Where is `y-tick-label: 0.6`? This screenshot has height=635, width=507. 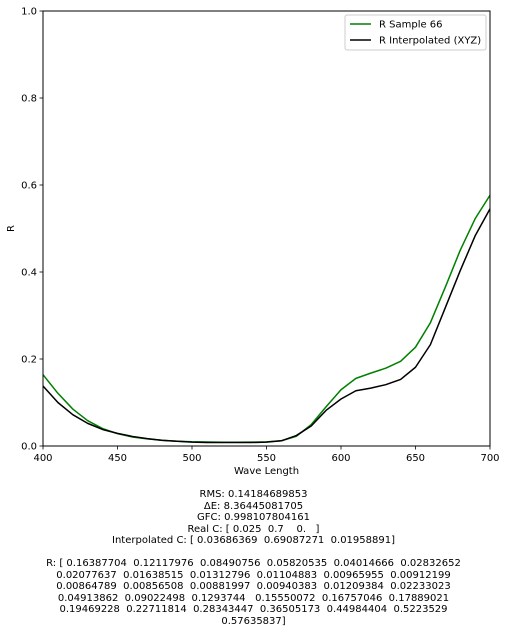 y-tick-label: 0.6 is located at coordinates (29, 186).